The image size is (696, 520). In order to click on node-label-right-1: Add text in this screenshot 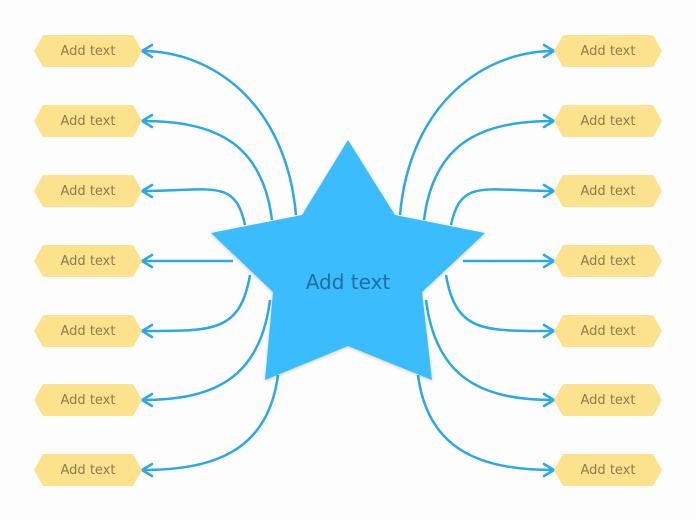, I will do `click(608, 51)`.